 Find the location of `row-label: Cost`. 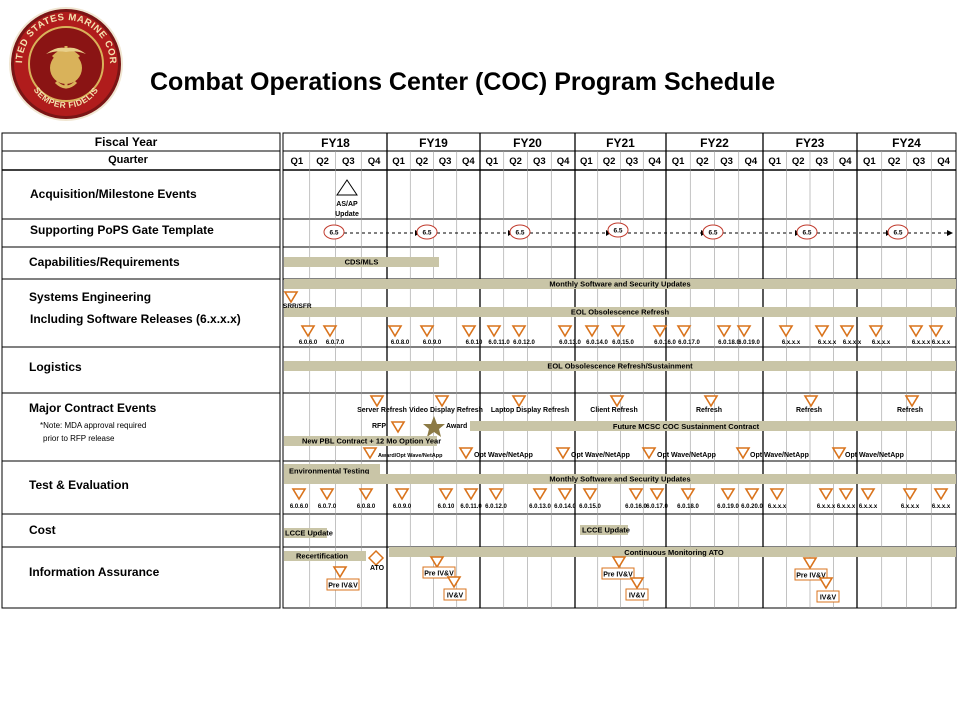

row-label: Cost is located at coordinates (42, 530).